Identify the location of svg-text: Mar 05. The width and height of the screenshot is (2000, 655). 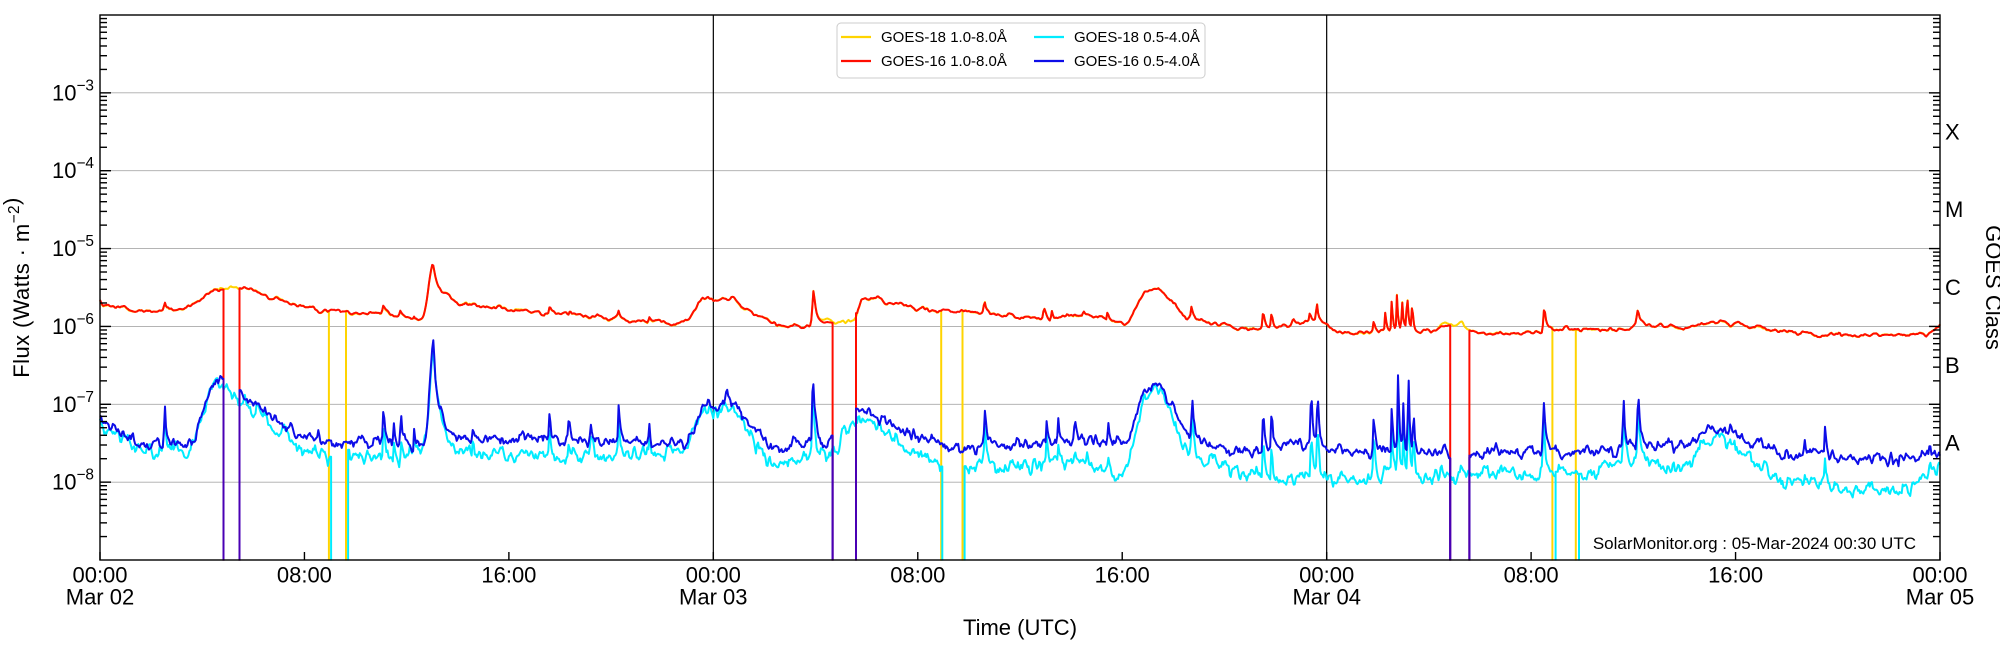
(1940, 597).